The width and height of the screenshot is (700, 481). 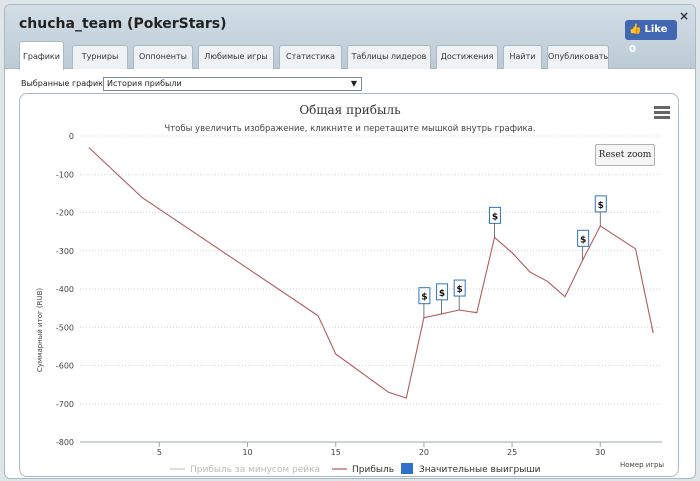 What do you see at coordinates (144, 83) in the screenshot?
I see `chart-select-value: История прибыли` at bounding box center [144, 83].